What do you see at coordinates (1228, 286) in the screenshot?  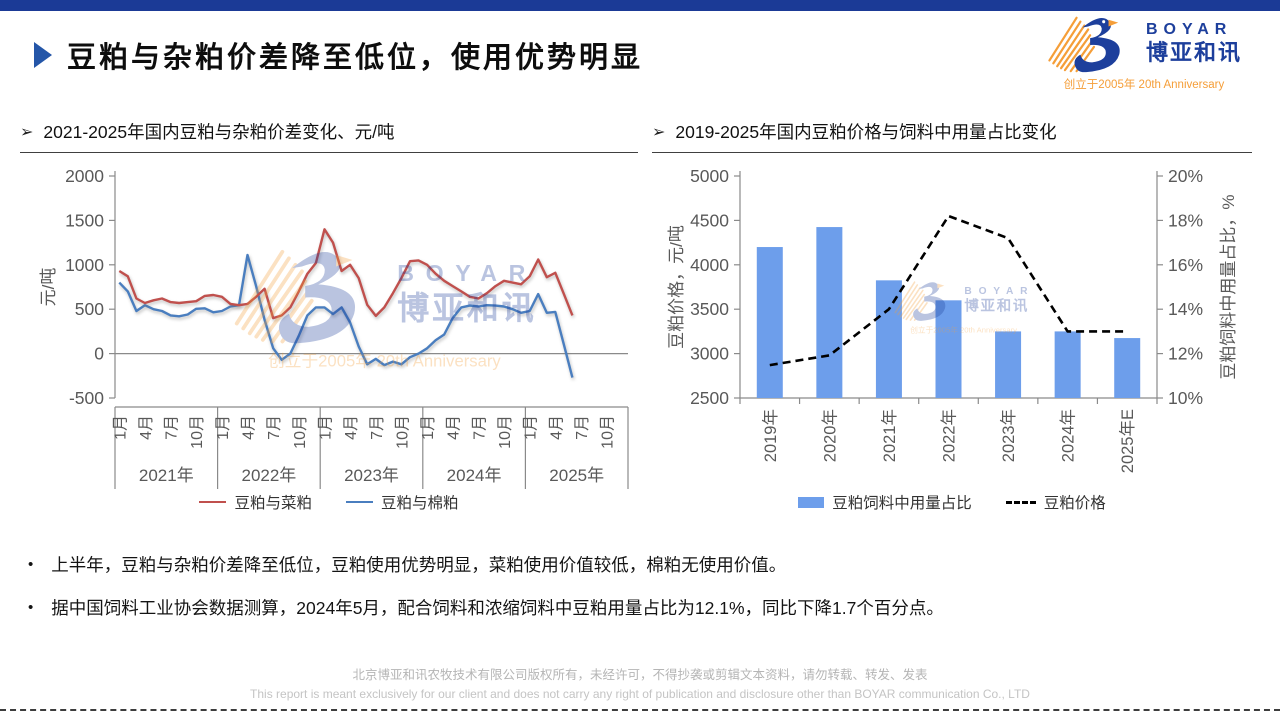 I see `svg-text: 豆粕饲料中用量占比，%` at bounding box center [1228, 286].